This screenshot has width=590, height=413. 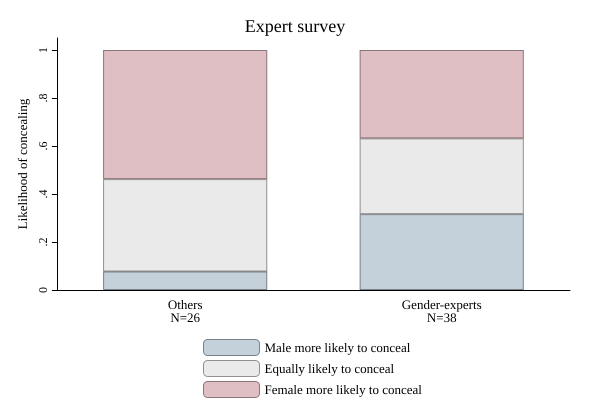 I want to click on y-tick-label: .6, so click(x=43, y=146).